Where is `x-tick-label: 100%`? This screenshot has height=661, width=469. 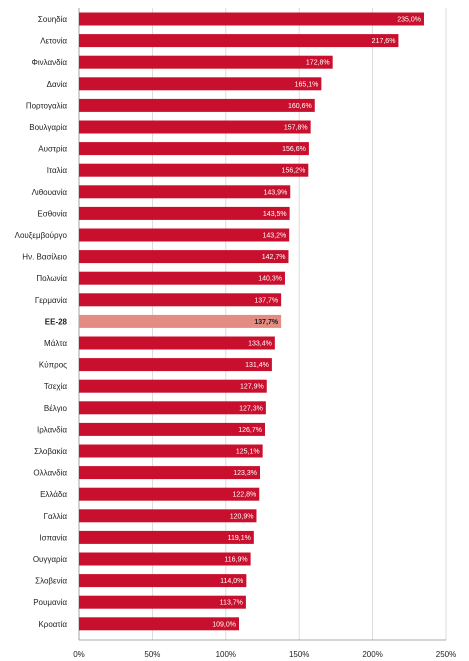 x-tick-label: 100% is located at coordinates (226, 654).